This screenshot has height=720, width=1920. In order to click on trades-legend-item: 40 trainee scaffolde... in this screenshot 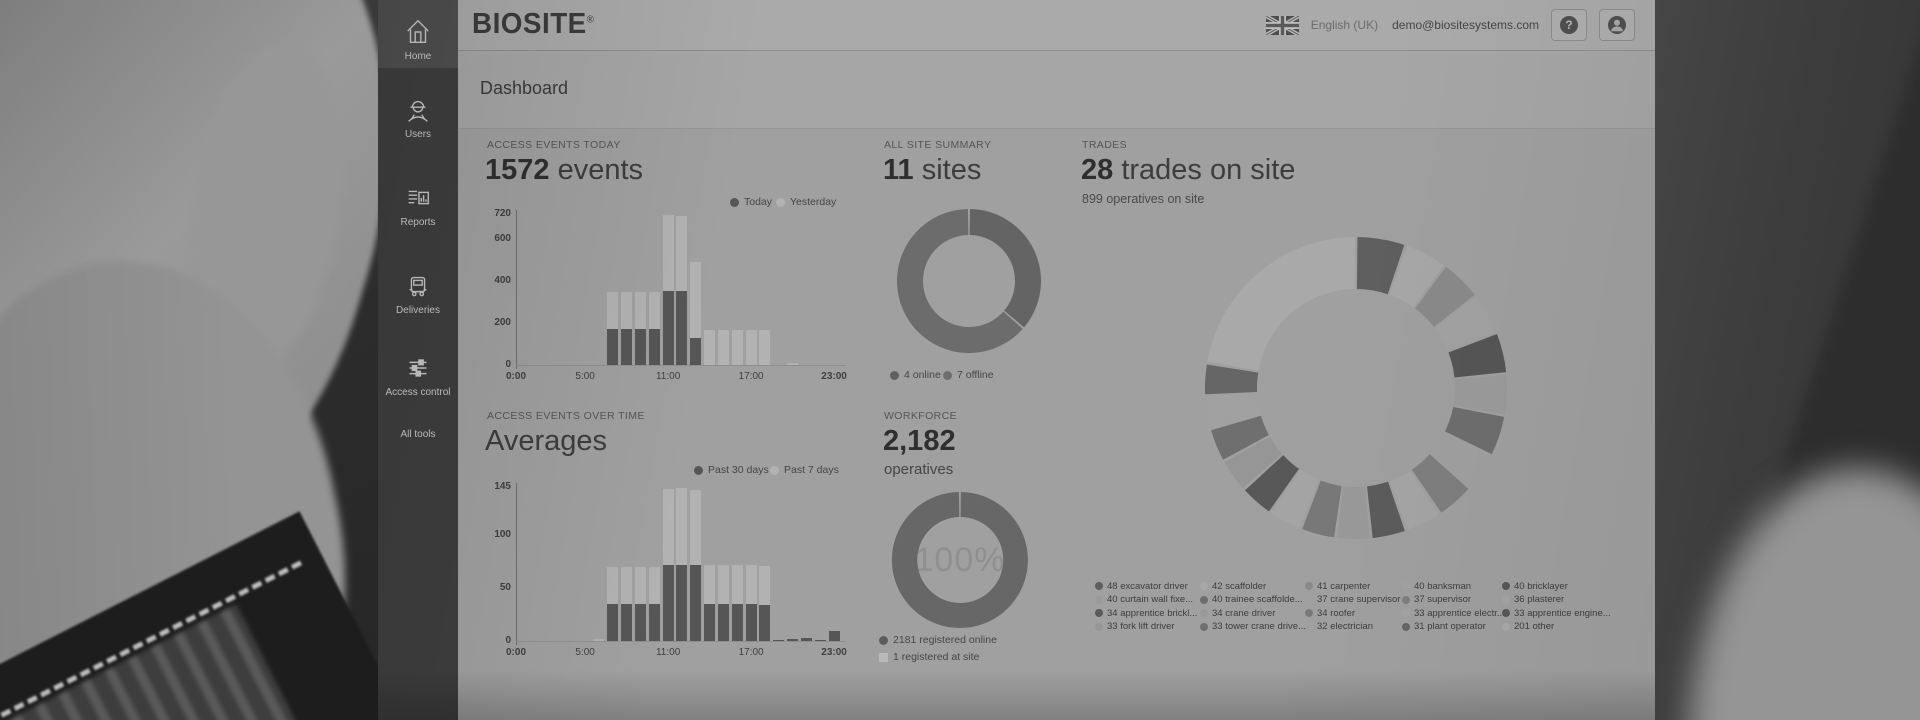, I will do `click(1251, 600)`.